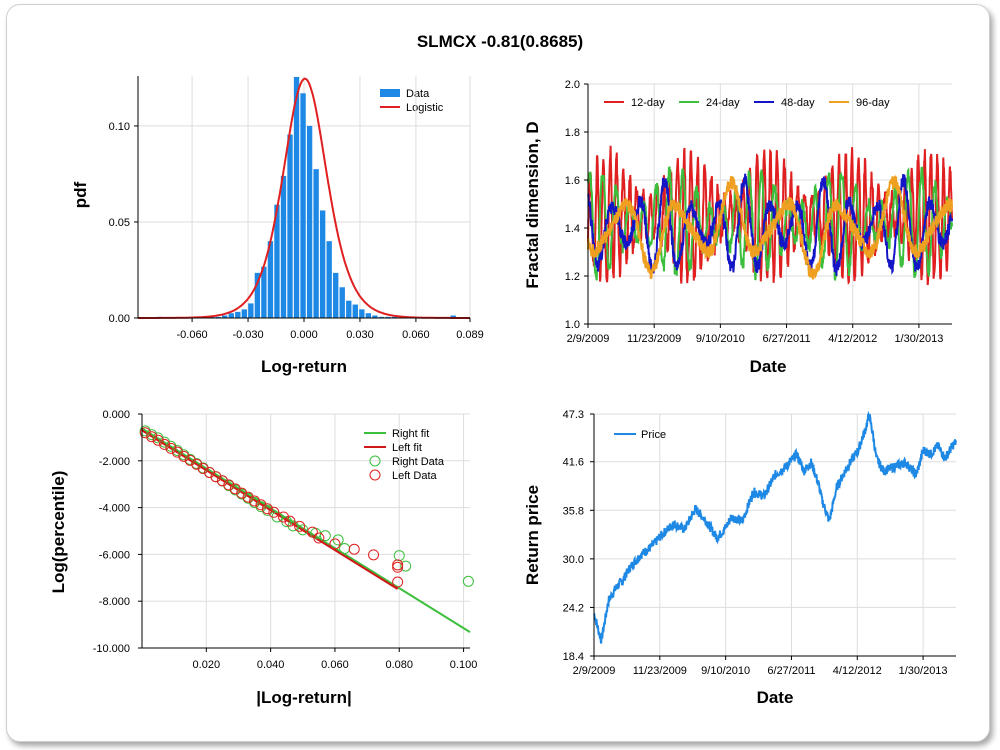 The height and width of the screenshot is (750, 1000). Describe the element at coordinates (304, 366) in the screenshot. I see `pdf-xlabel: Log-return` at that location.